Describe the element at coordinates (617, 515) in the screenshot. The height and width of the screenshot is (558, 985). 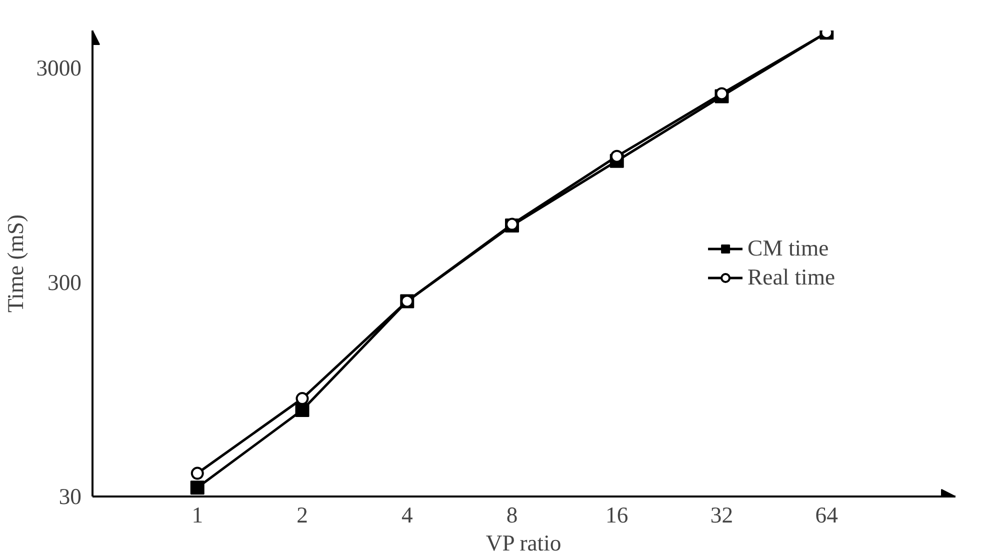
I see `x-tick-label: 16` at that location.